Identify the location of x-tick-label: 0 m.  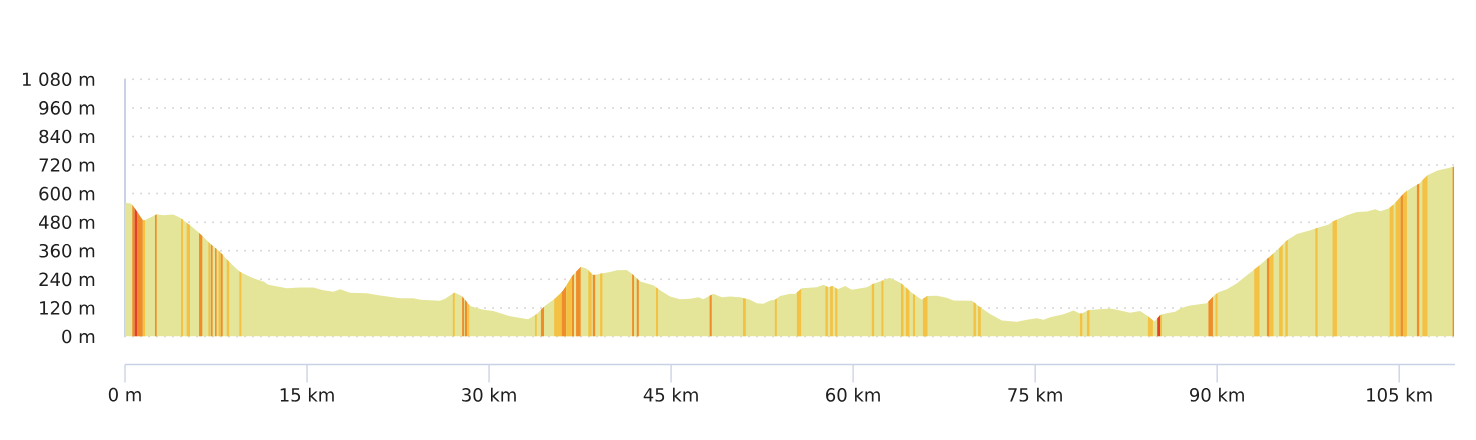
(124, 394).